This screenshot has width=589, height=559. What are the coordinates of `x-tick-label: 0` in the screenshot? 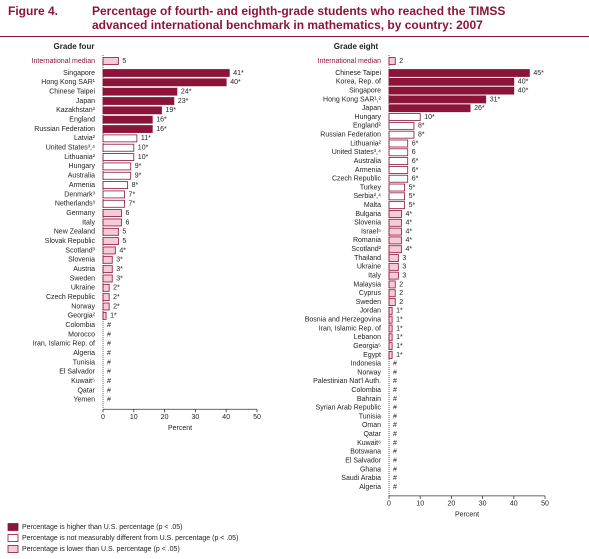 It's located at (103, 417).